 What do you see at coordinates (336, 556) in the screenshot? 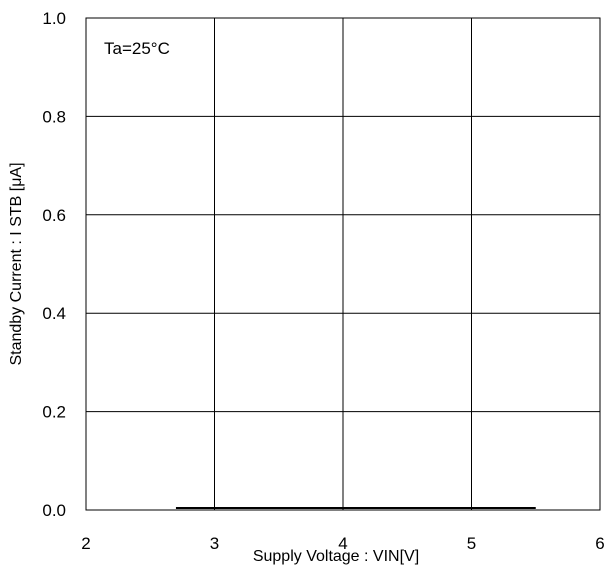
I see `x-axis-title: Supply Voltage : VIN[V]` at bounding box center [336, 556].